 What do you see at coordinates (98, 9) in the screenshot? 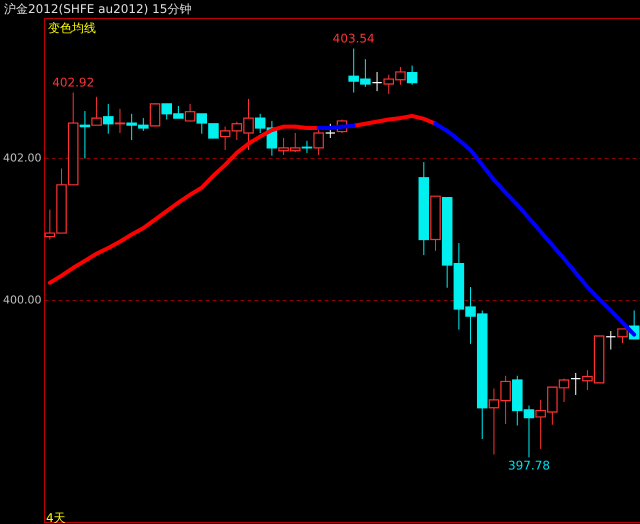
I see `chart-title: 沪金2012(SHFE au2012) 15分钟` at bounding box center [98, 9].